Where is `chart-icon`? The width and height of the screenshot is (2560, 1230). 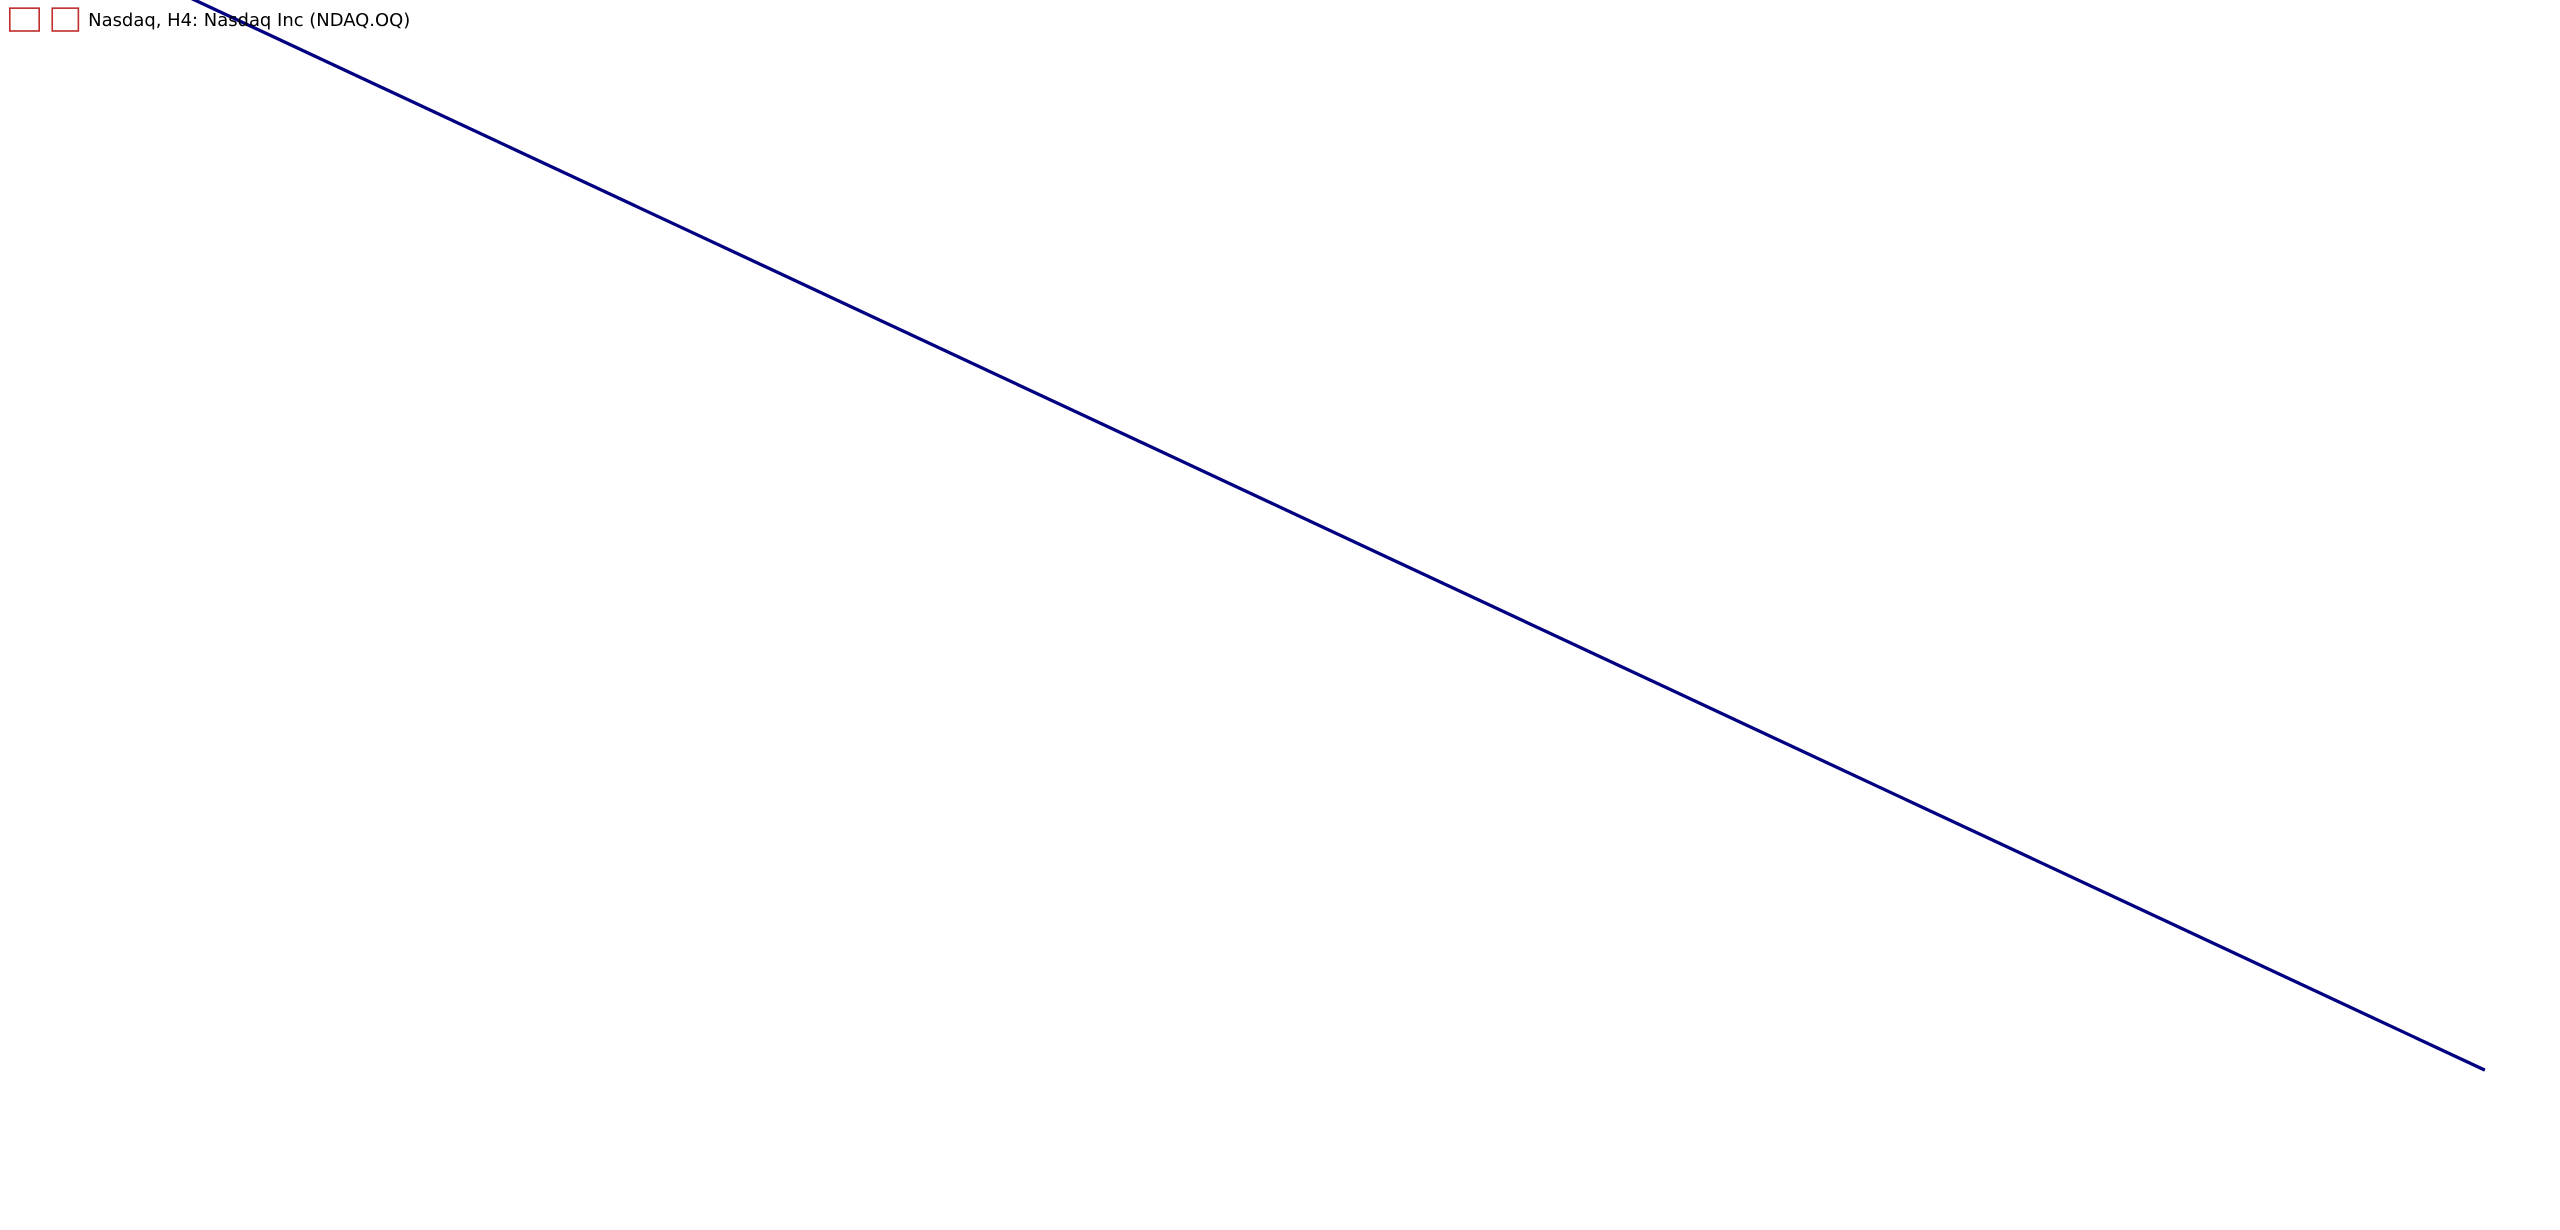 chart-icon is located at coordinates (65, 19).